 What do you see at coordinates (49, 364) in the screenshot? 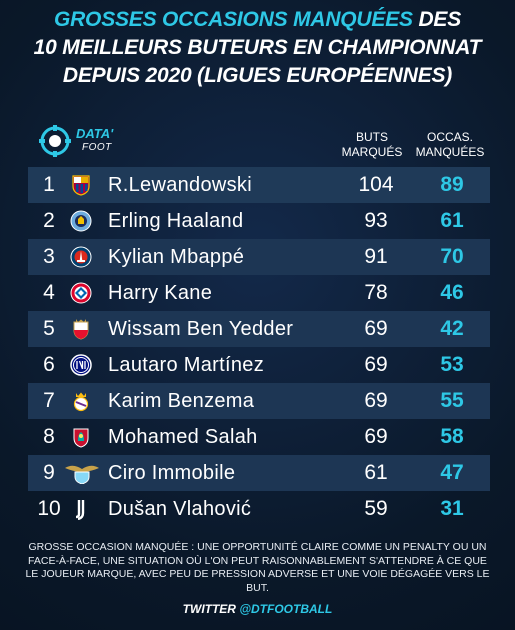
I see `rank: 6` at bounding box center [49, 364].